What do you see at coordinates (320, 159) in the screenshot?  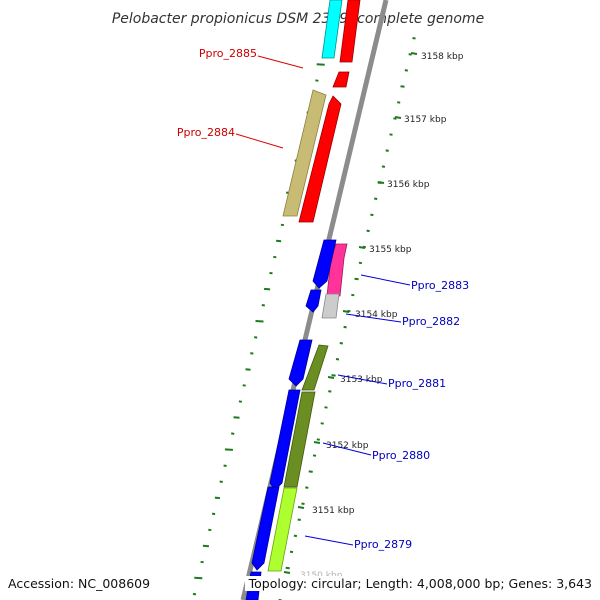 I see `gene-red-long` at bounding box center [320, 159].